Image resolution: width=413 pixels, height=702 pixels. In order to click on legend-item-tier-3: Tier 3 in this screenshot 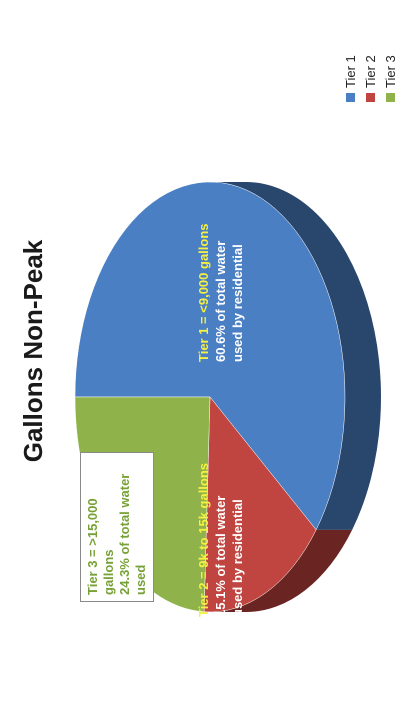, I will do `click(390, 78)`.